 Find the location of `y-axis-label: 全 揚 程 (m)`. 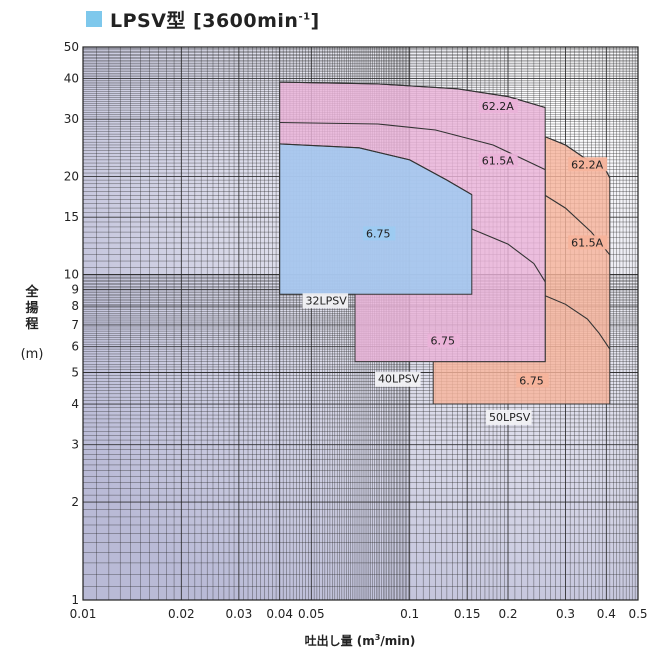

y-axis-label: 全 揚 程 (m) is located at coordinates (32, 324).